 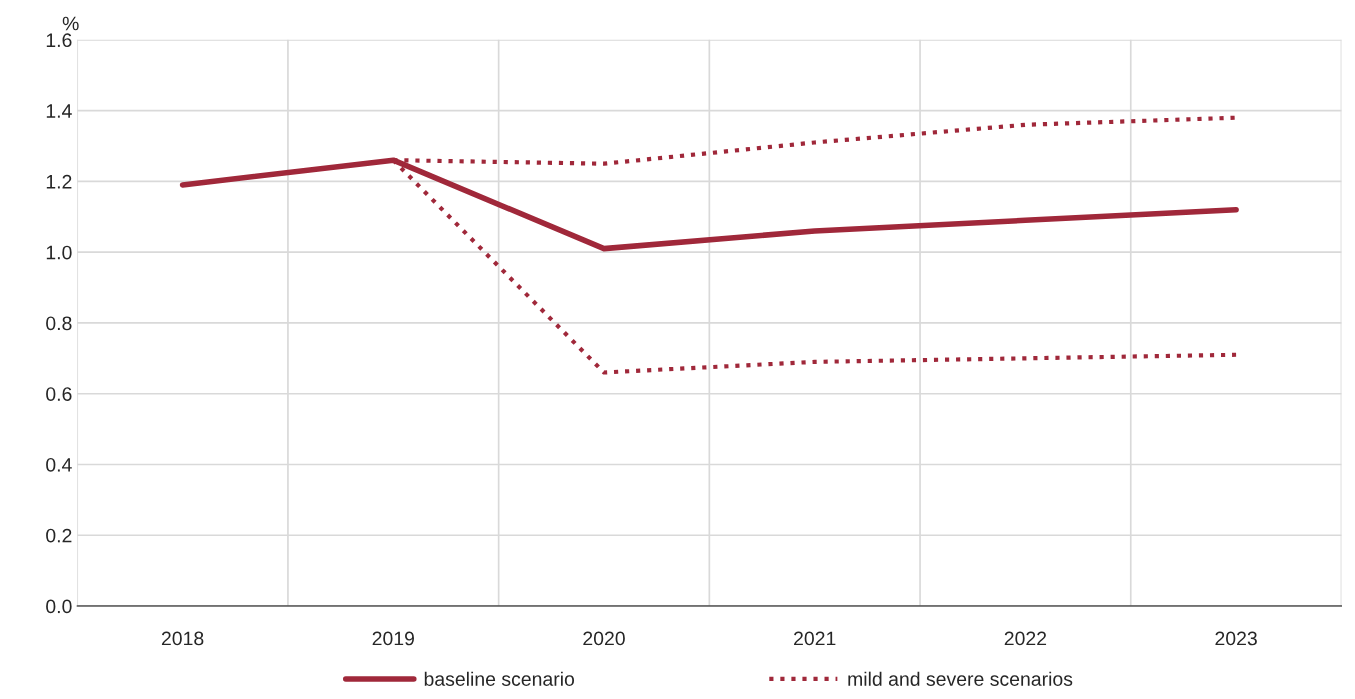 What do you see at coordinates (1236, 638) in the screenshot?
I see `x-tick-label: 2023` at bounding box center [1236, 638].